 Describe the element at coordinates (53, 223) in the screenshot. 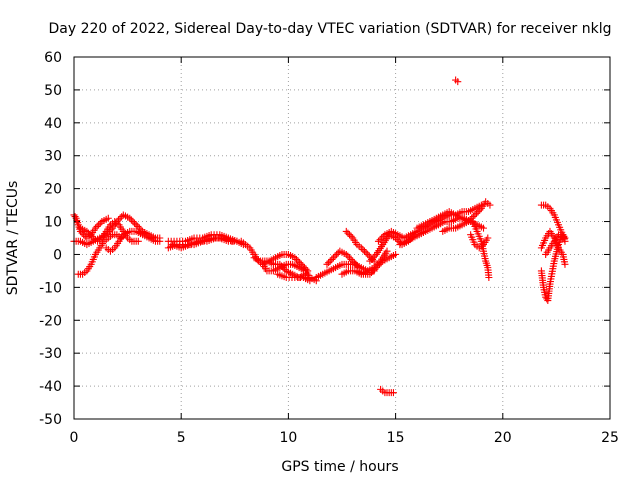

I see `y-tick-label: 10` at that location.